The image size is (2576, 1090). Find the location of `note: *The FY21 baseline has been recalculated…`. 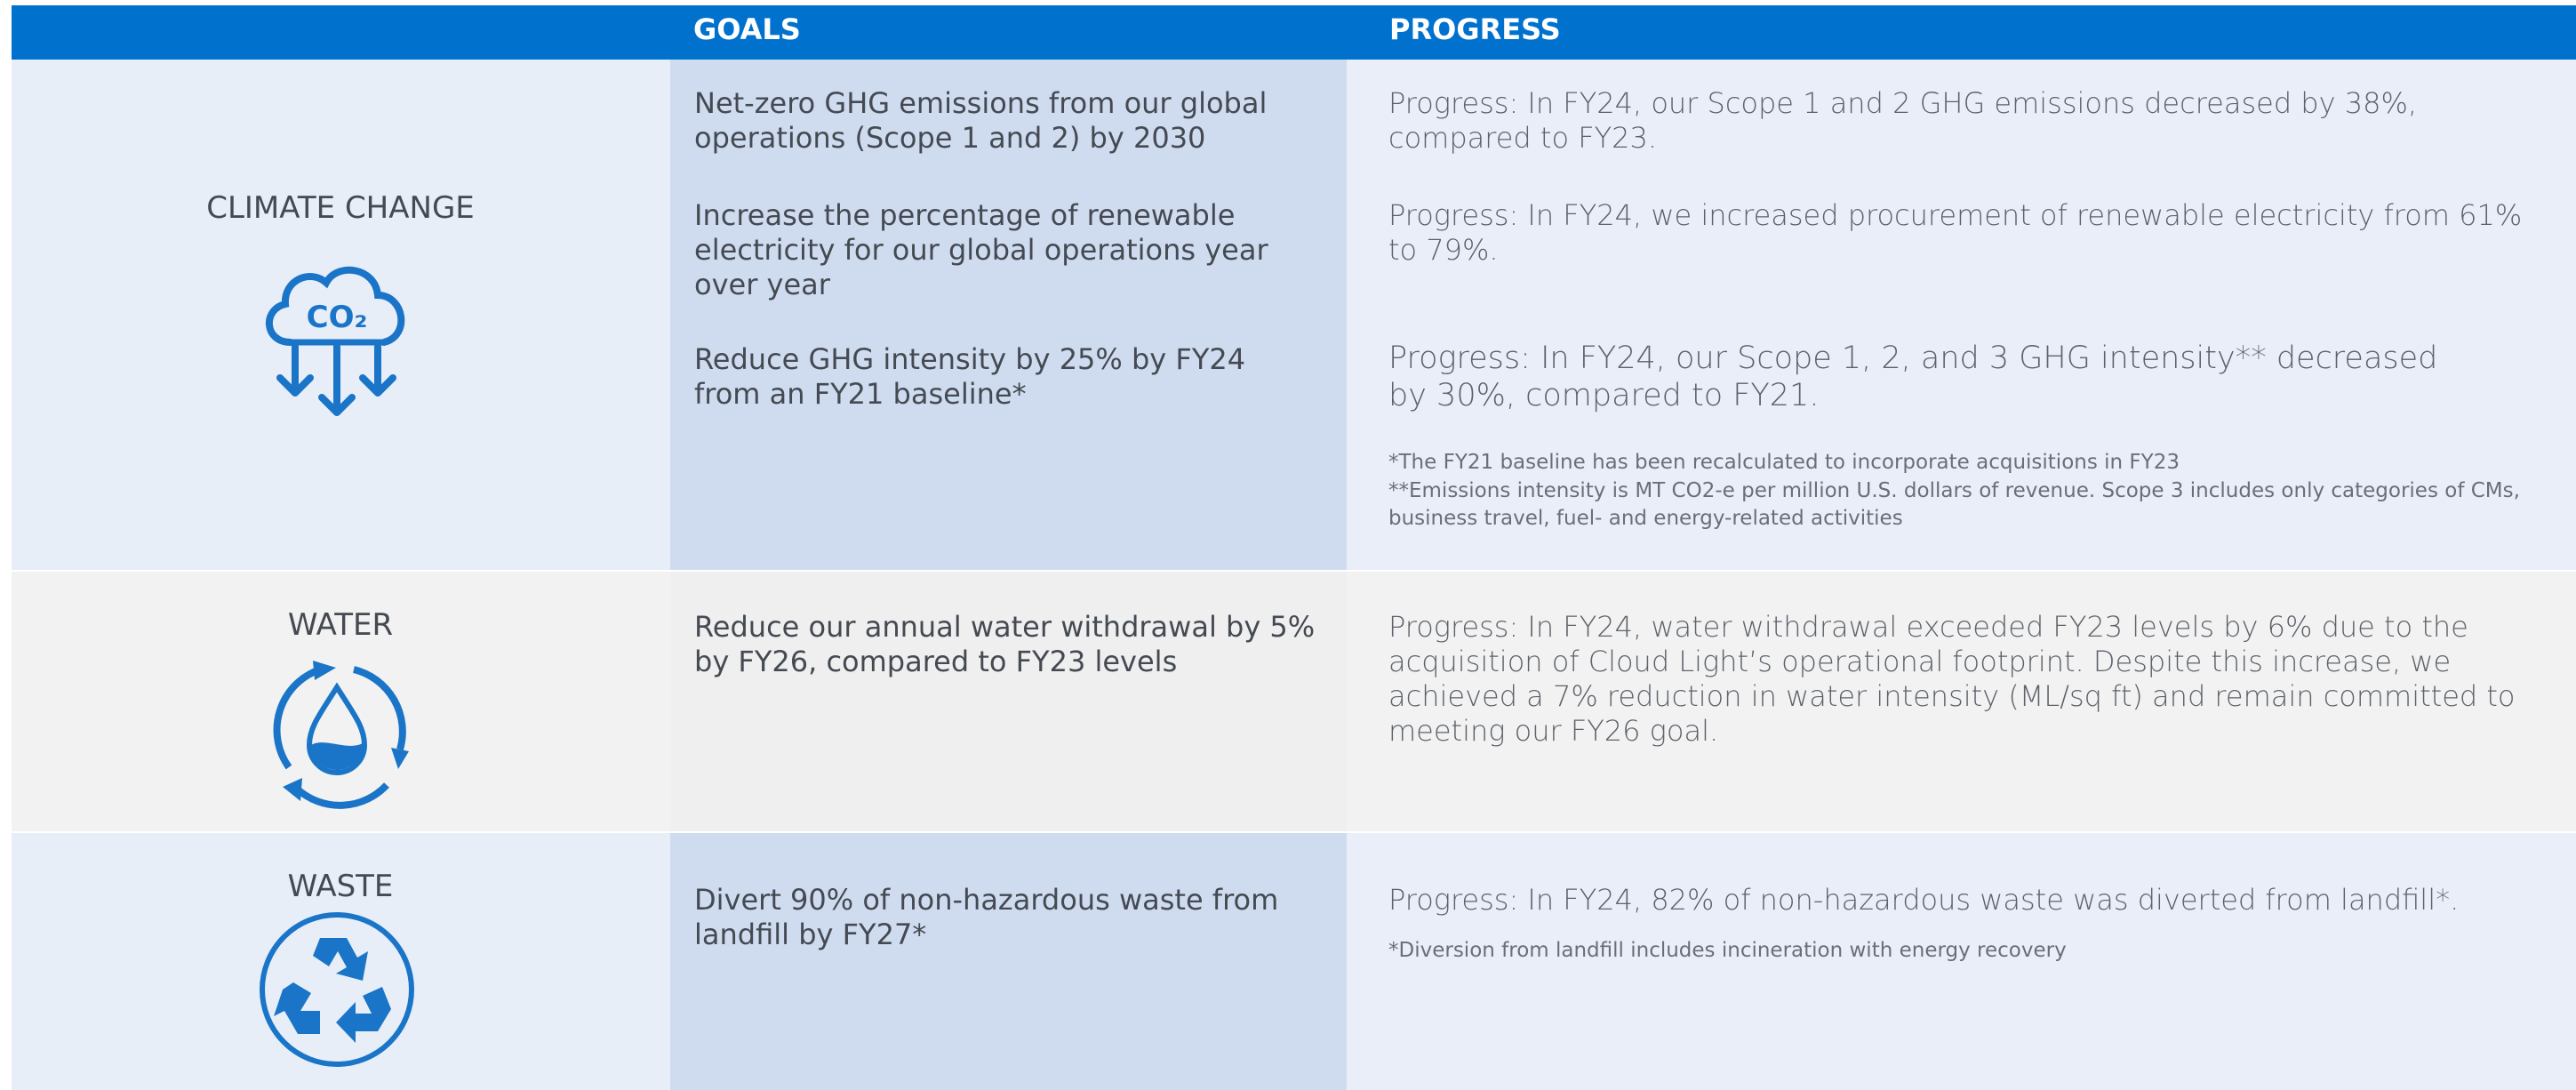

note: *The FY21 baseline has been recalculated… is located at coordinates (1784, 462).